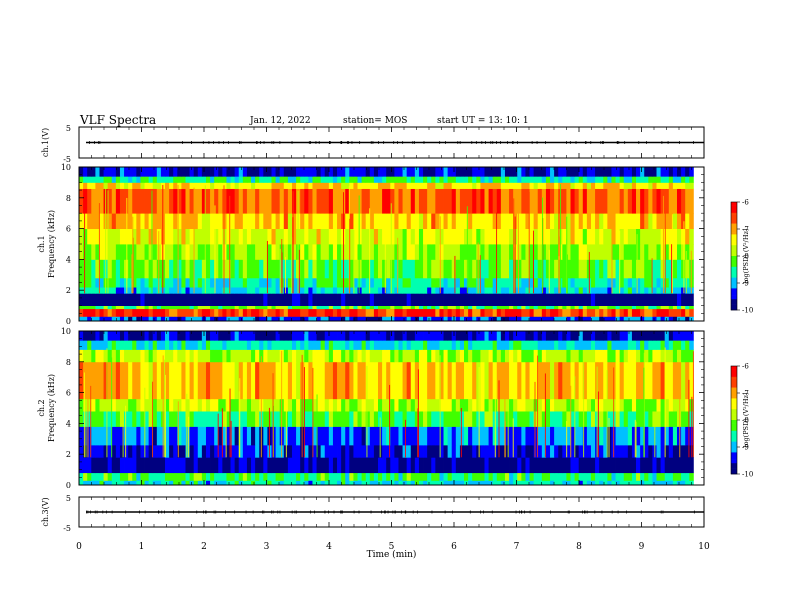 The image size is (792, 612). Describe the element at coordinates (51, 408) in the screenshot. I see `spectrogram-ylabel: Frequency (kHz)` at that location.